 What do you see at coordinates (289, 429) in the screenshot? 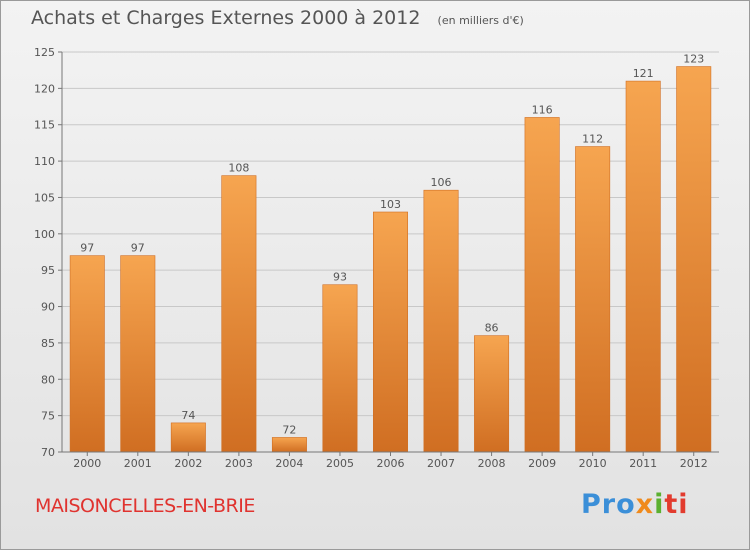
I see `bar-value-label: 72` at bounding box center [289, 429].